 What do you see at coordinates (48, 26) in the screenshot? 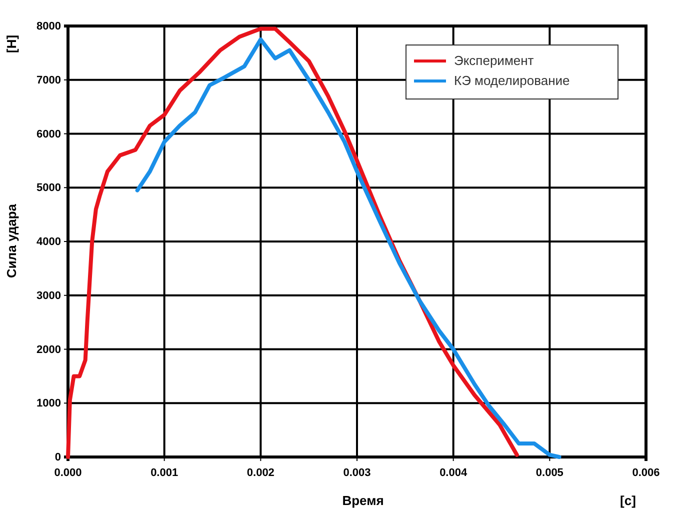
I see `y-tick-label: 8000` at bounding box center [48, 26].